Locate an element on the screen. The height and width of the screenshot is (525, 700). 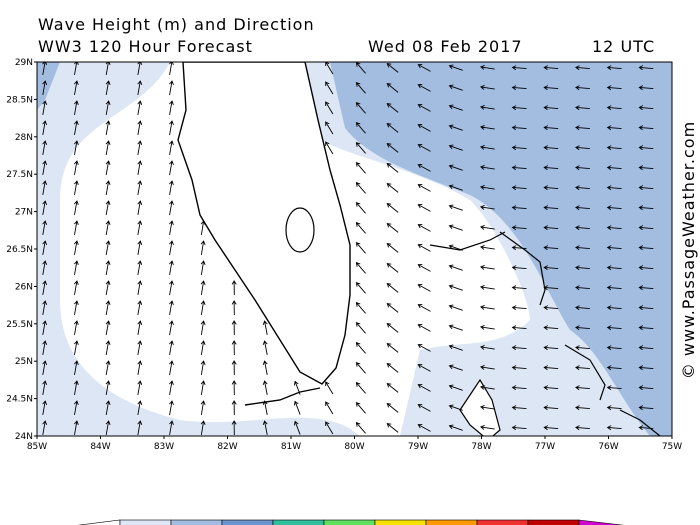
date: Wed 08 Feb 2017 is located at coordinates (445, 46).